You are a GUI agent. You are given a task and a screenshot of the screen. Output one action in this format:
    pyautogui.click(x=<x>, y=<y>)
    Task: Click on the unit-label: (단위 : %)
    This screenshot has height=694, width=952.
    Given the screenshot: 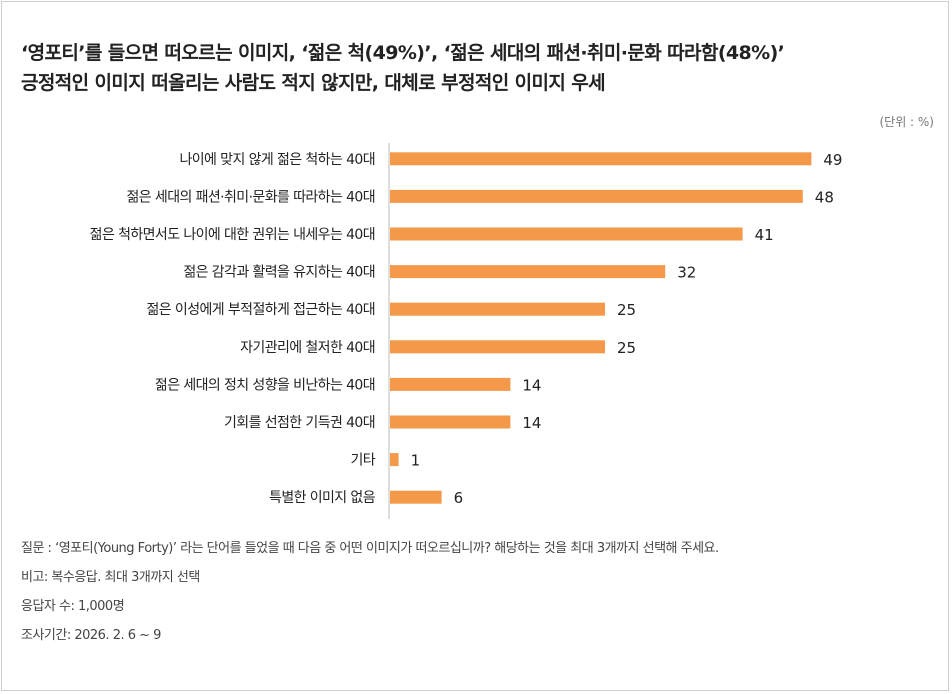 What is the action you would take?
    pyautogui.click(x=906, y=122)
    